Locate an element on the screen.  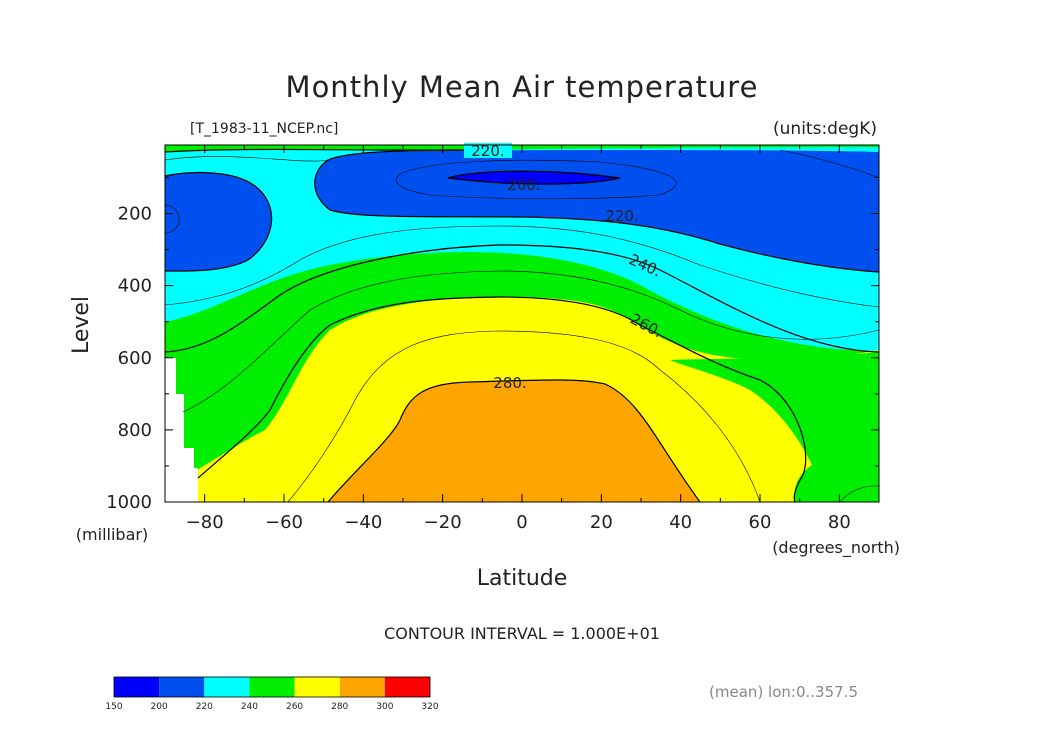
colorbar-label: 220 is located at coordinates (204, 707).